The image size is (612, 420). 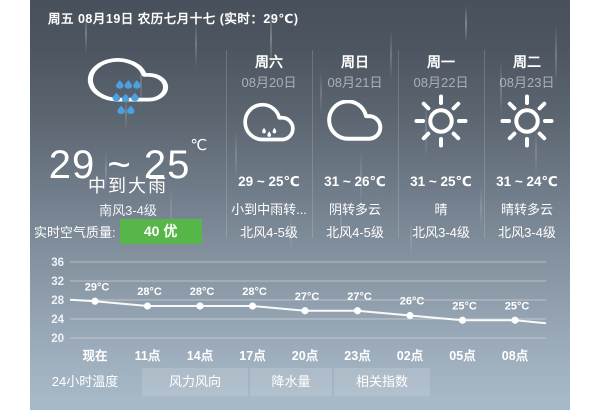 I want to click on forecast-temp: 29 ~ 25℃, so click(x=269, y=181).